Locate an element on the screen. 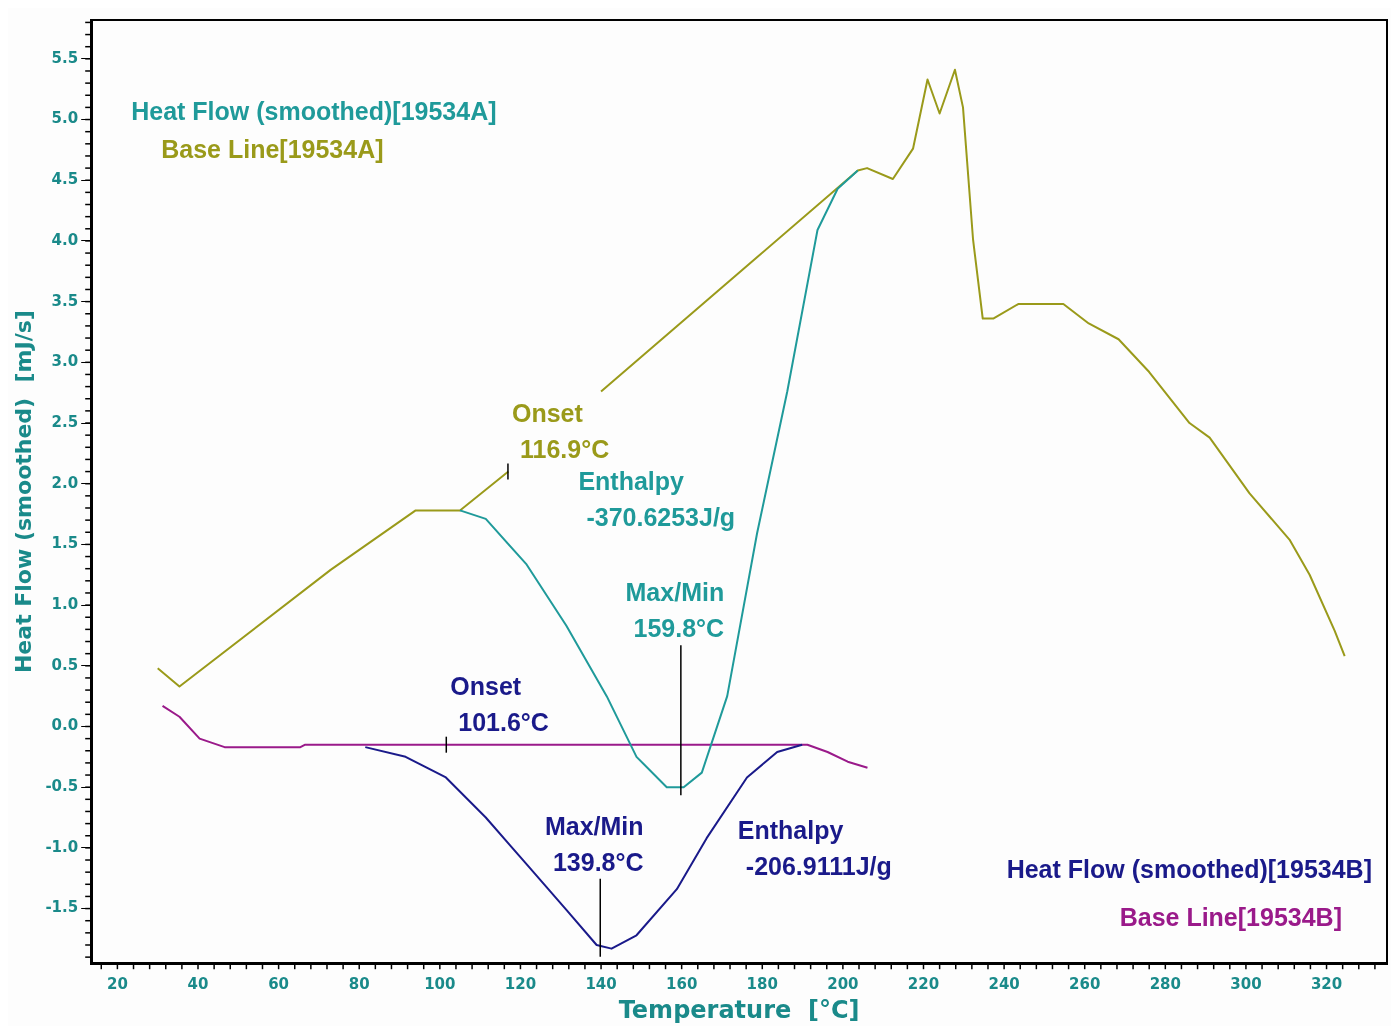 The image size is (1399, 1034). x-tick-label: 240 is located at coordinates (1004, 984).